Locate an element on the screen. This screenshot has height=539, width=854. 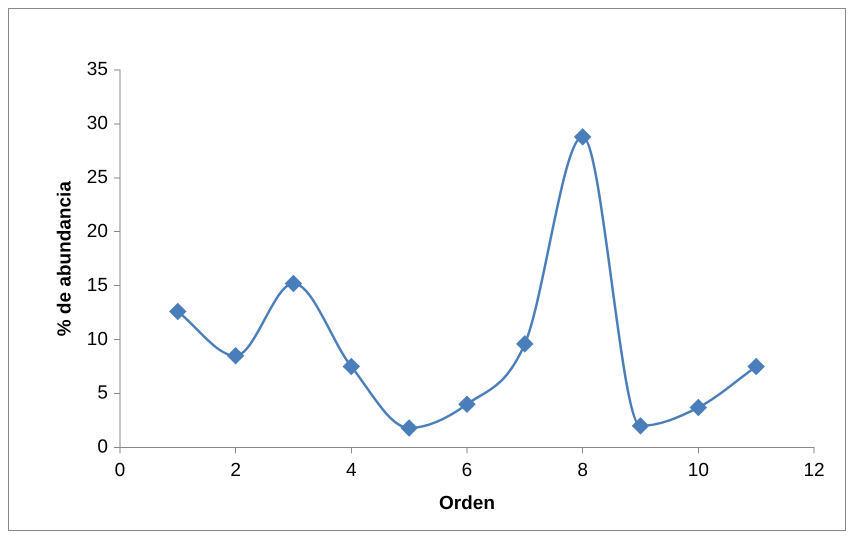
x-tick-label: 2 is located at coordinates (235, 471).